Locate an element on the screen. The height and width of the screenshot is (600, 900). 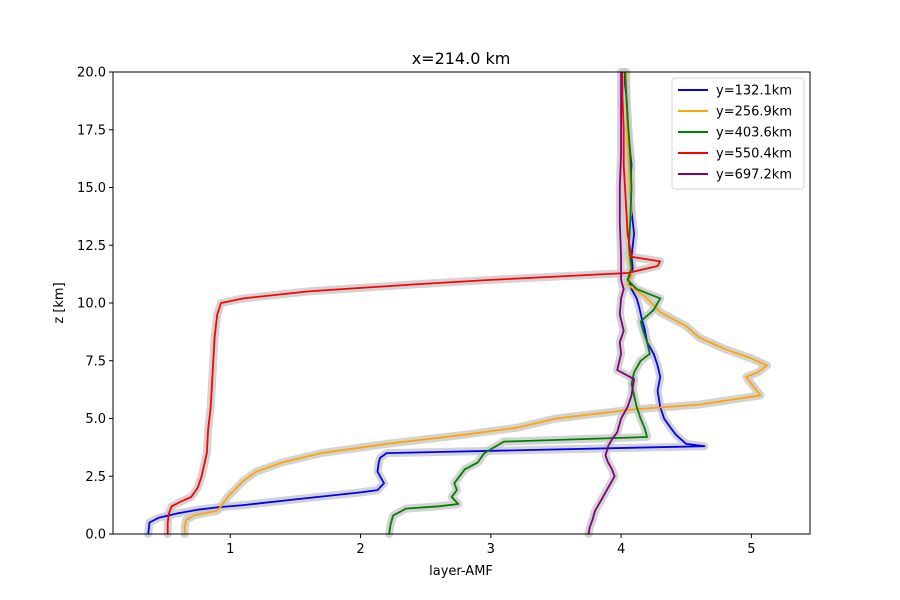
y-tick-label: 15.0 is located at coordinates (91, 188).